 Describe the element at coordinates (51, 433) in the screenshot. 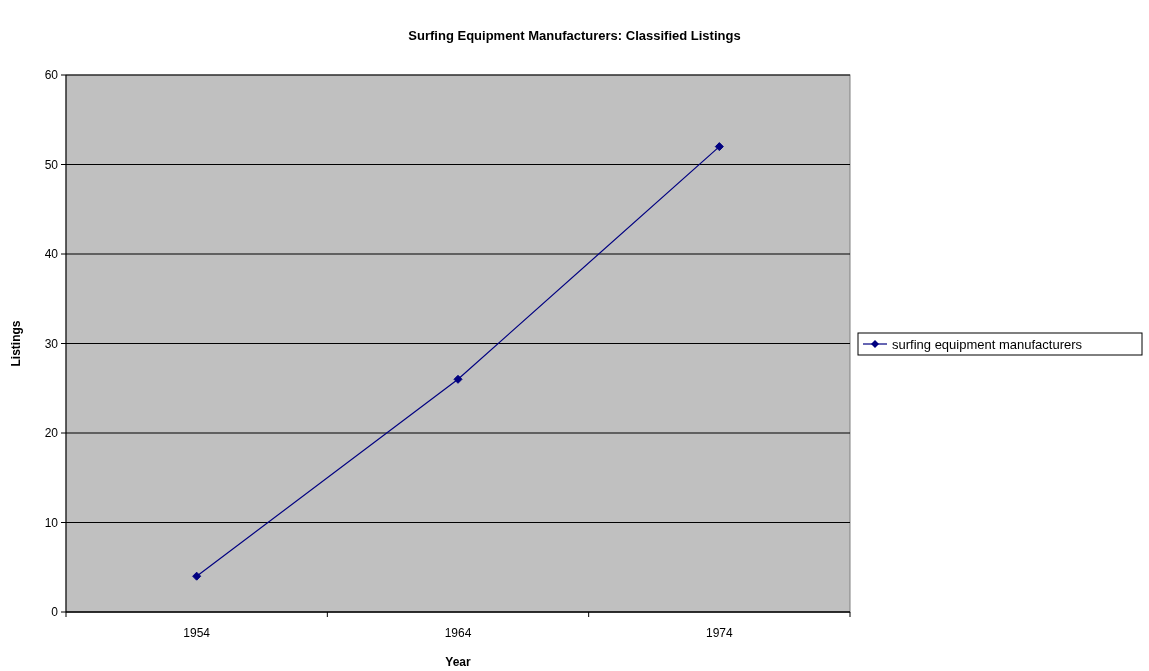

I see `y-tick-label: 20` at that location.